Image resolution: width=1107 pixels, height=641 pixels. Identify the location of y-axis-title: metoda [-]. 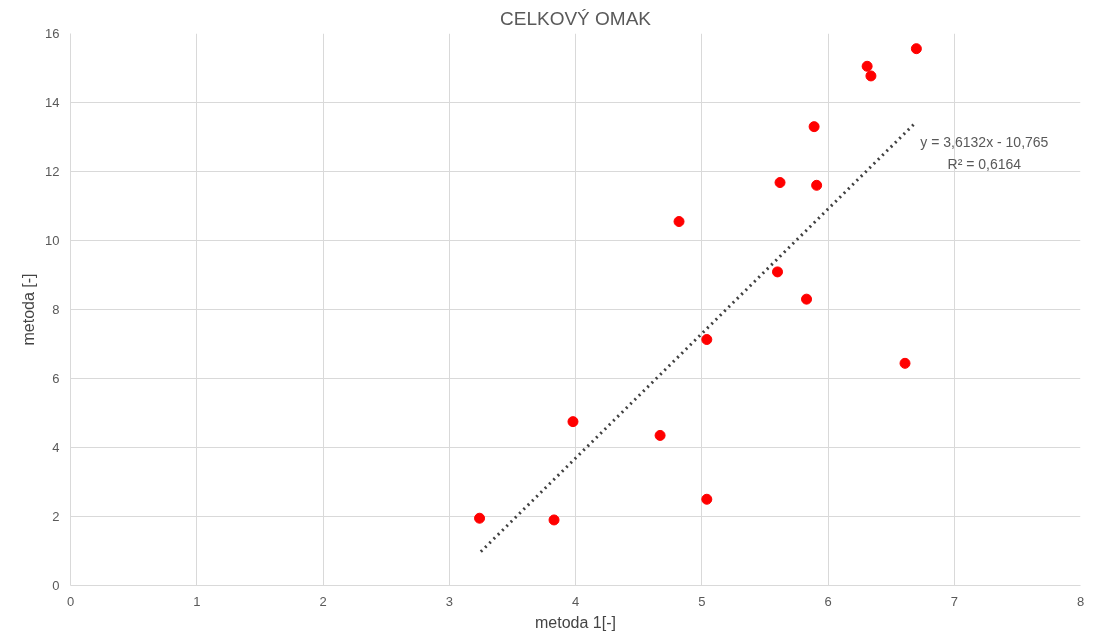
(29, 309).